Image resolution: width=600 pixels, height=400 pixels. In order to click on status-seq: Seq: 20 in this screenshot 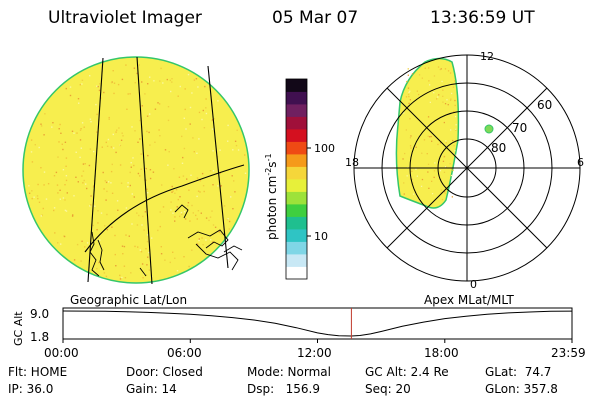, I will do `click(388, 389)`.